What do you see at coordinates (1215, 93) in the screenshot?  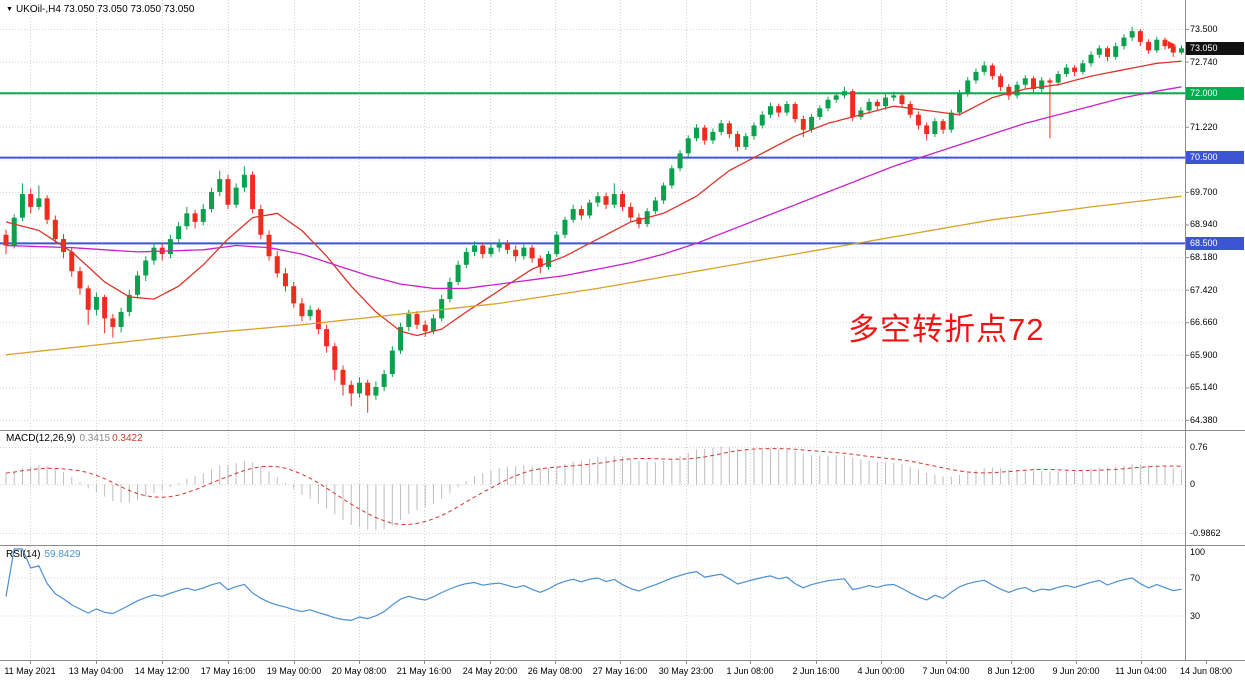 I see `price-badge-72.000: 72.000` at bounding box center [1215, 93].